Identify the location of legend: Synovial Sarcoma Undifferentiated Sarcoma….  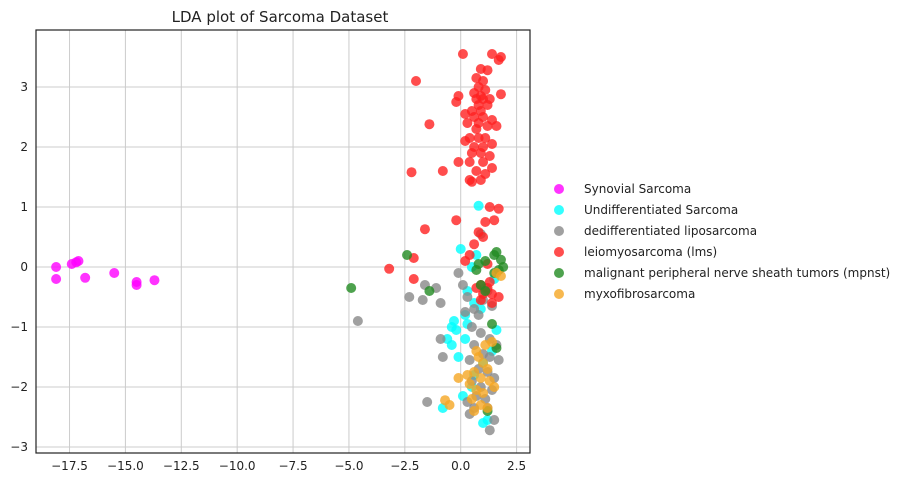
(722, 241).